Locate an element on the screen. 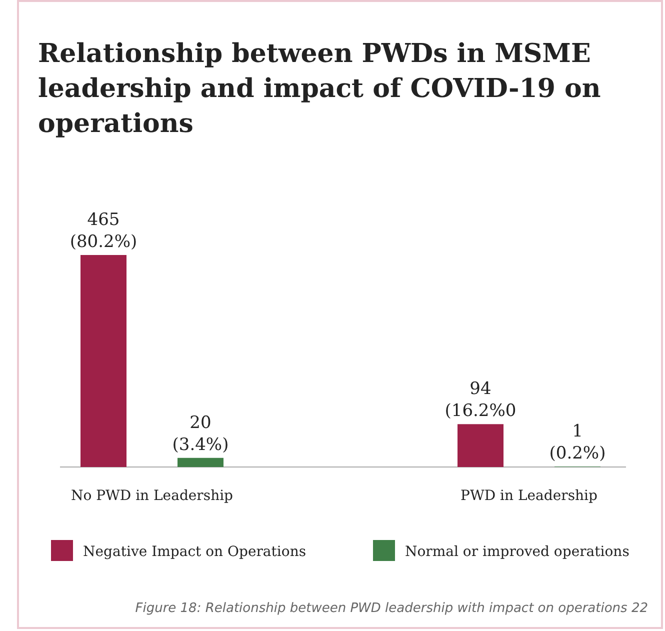  data-label: 465 (80.2%) is located at coordinates (104, 231).